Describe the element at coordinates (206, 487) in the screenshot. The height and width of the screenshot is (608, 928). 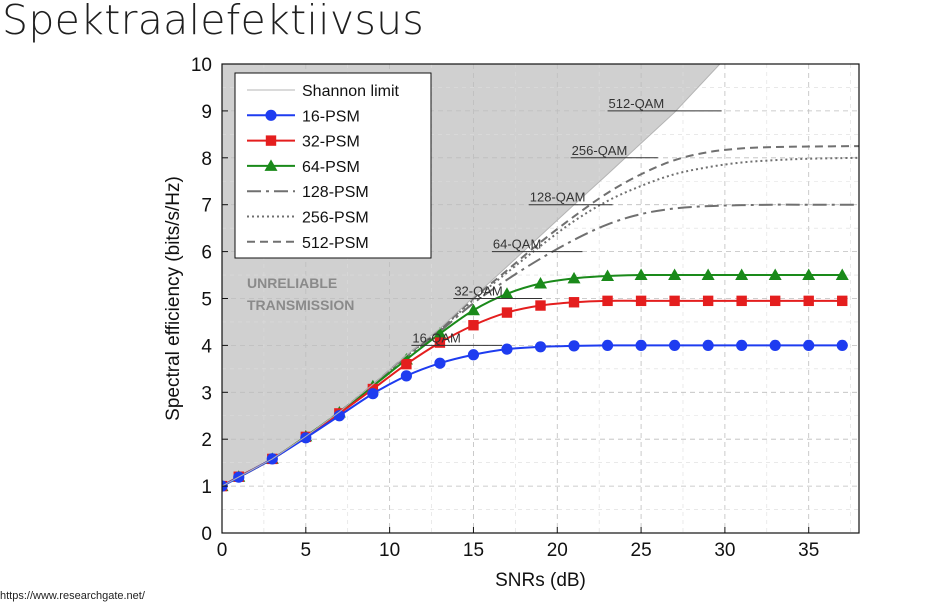
I see `y-tick-label: 1` at that location.